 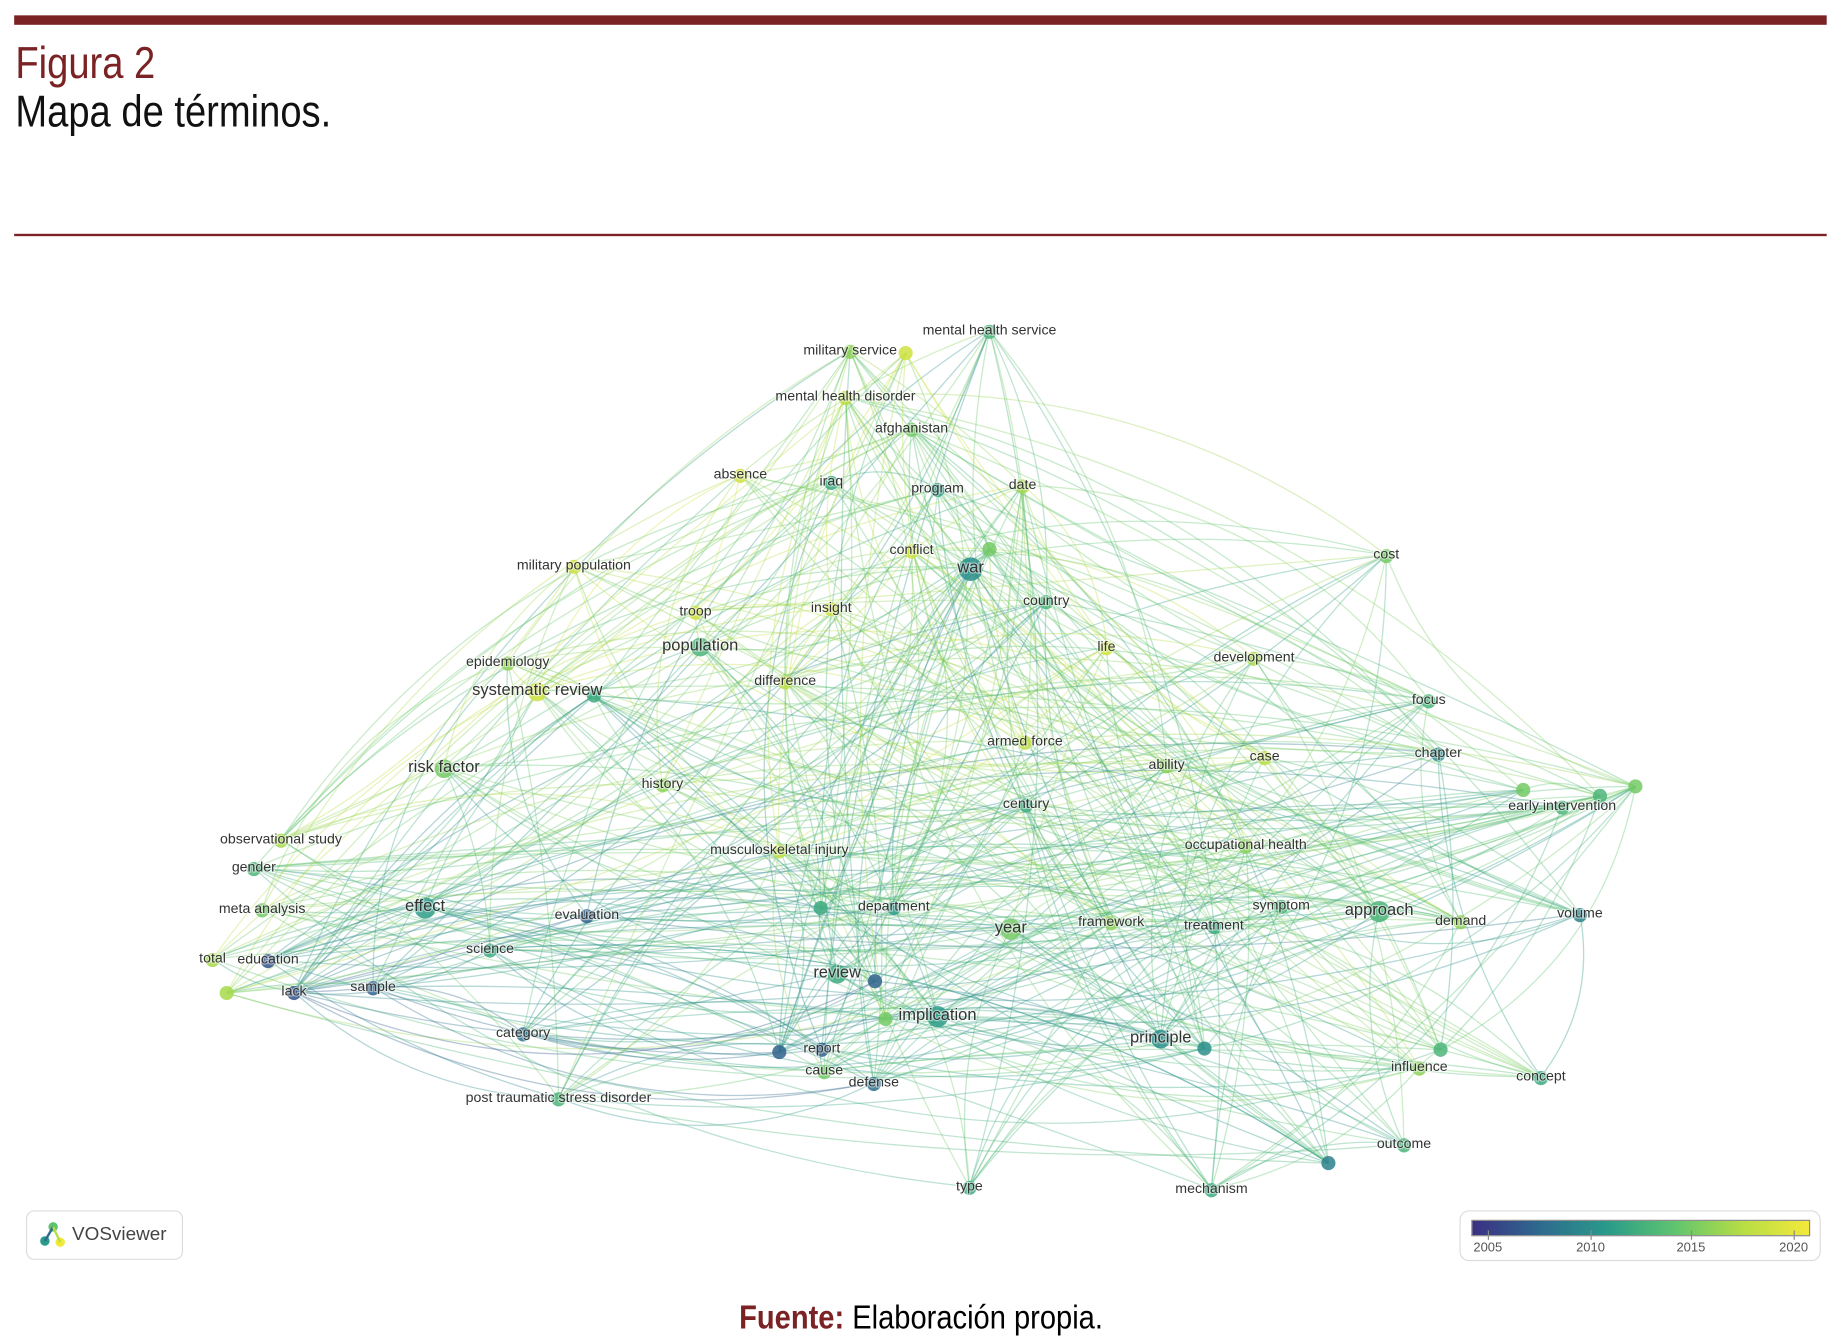 I want to click on term-label: cost, so click(x=1386, y=555).